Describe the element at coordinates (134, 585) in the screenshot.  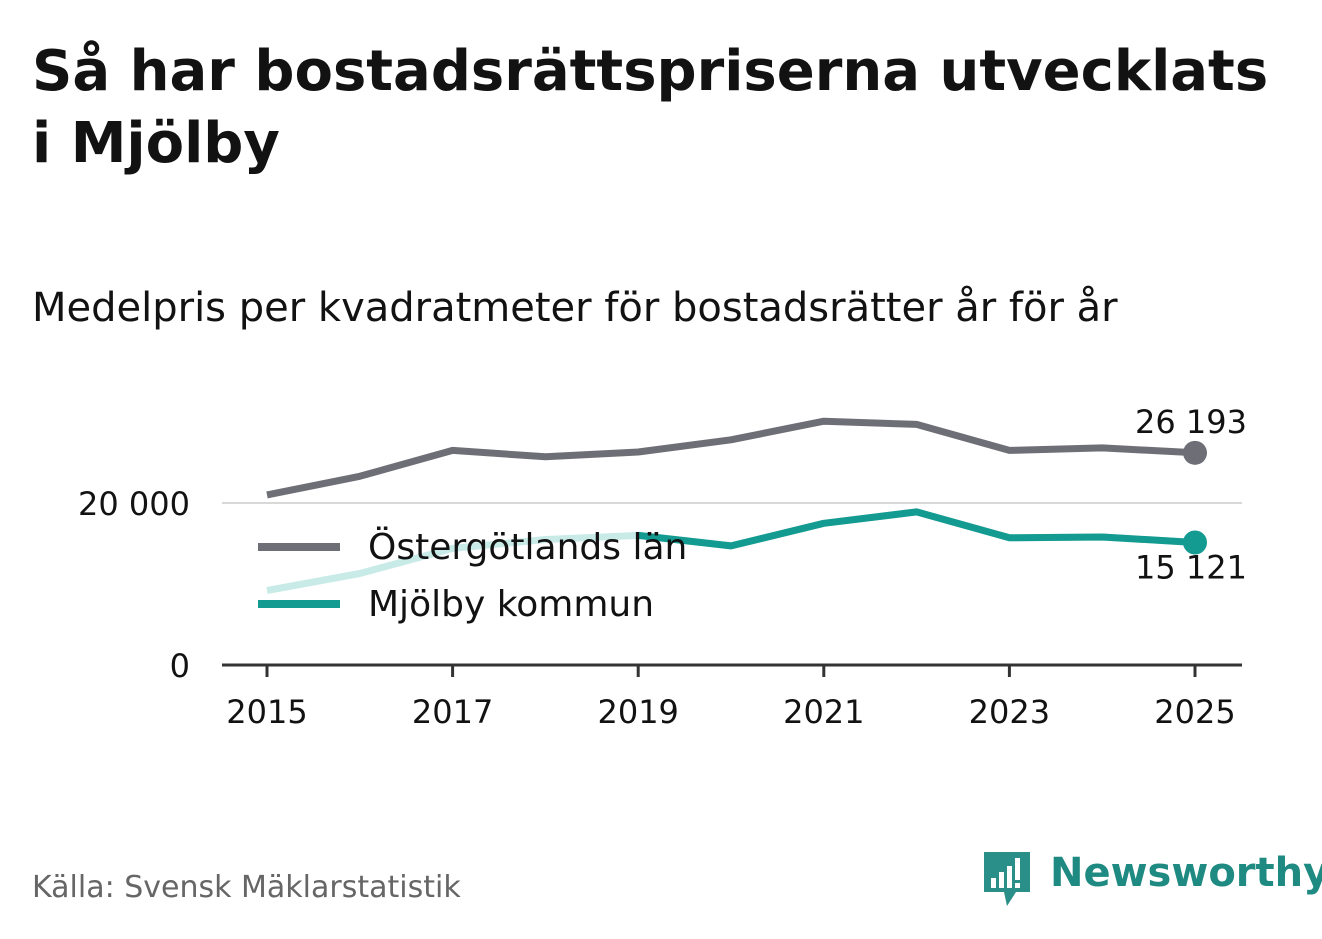
I see `y-axis-labels: 0 20 000` at that location.